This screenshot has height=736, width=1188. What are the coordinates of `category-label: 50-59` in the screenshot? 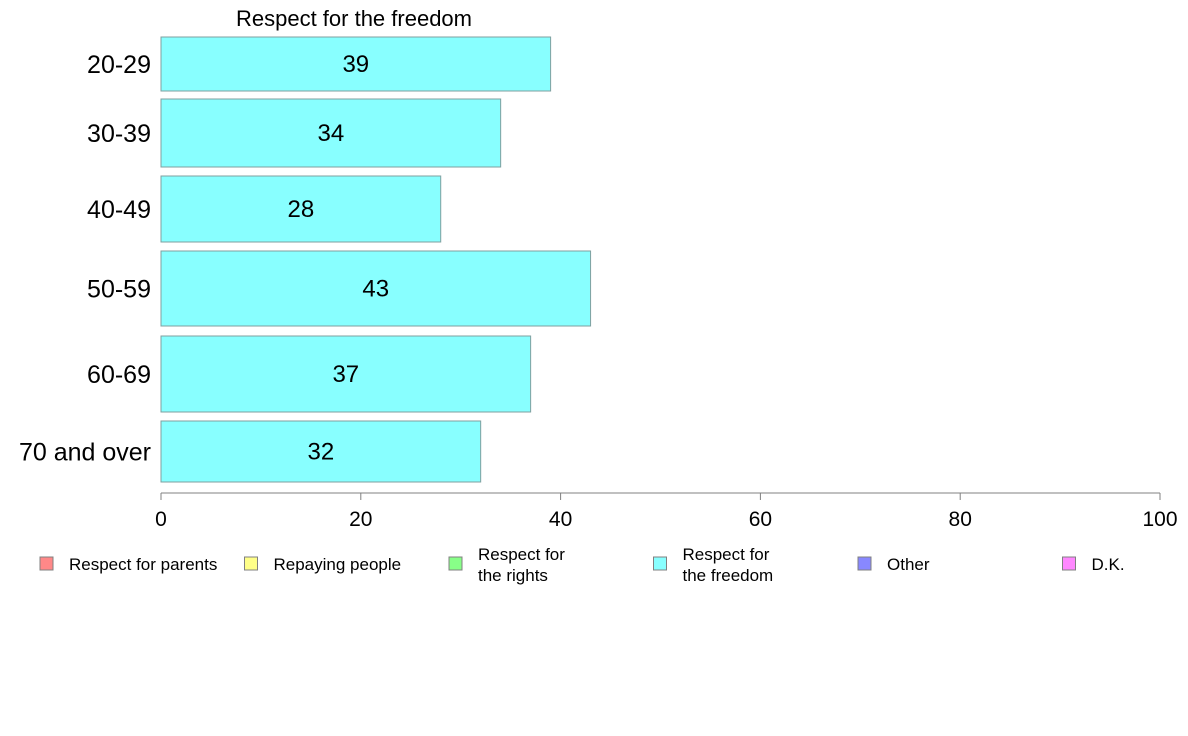 It's located at (119, 290).